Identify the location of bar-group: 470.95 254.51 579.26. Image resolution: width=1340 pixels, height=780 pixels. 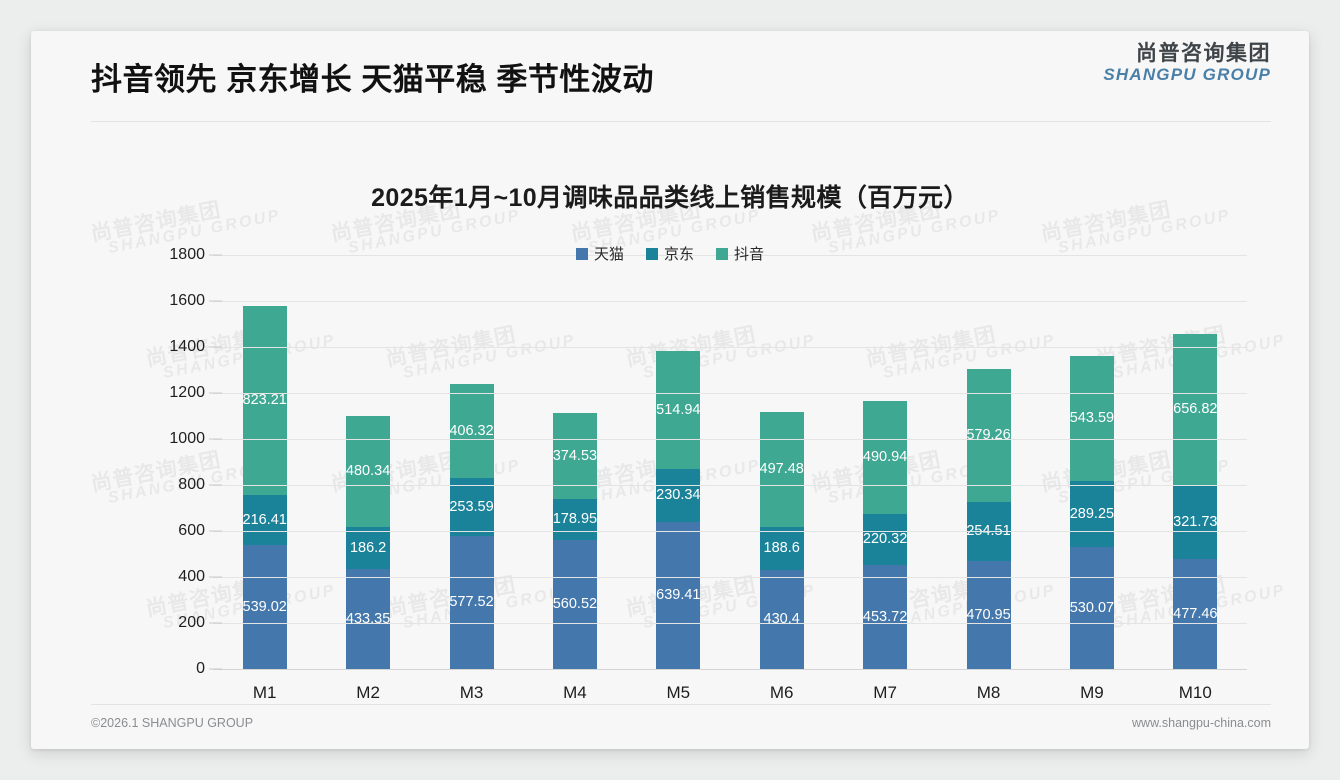
(988, 462).